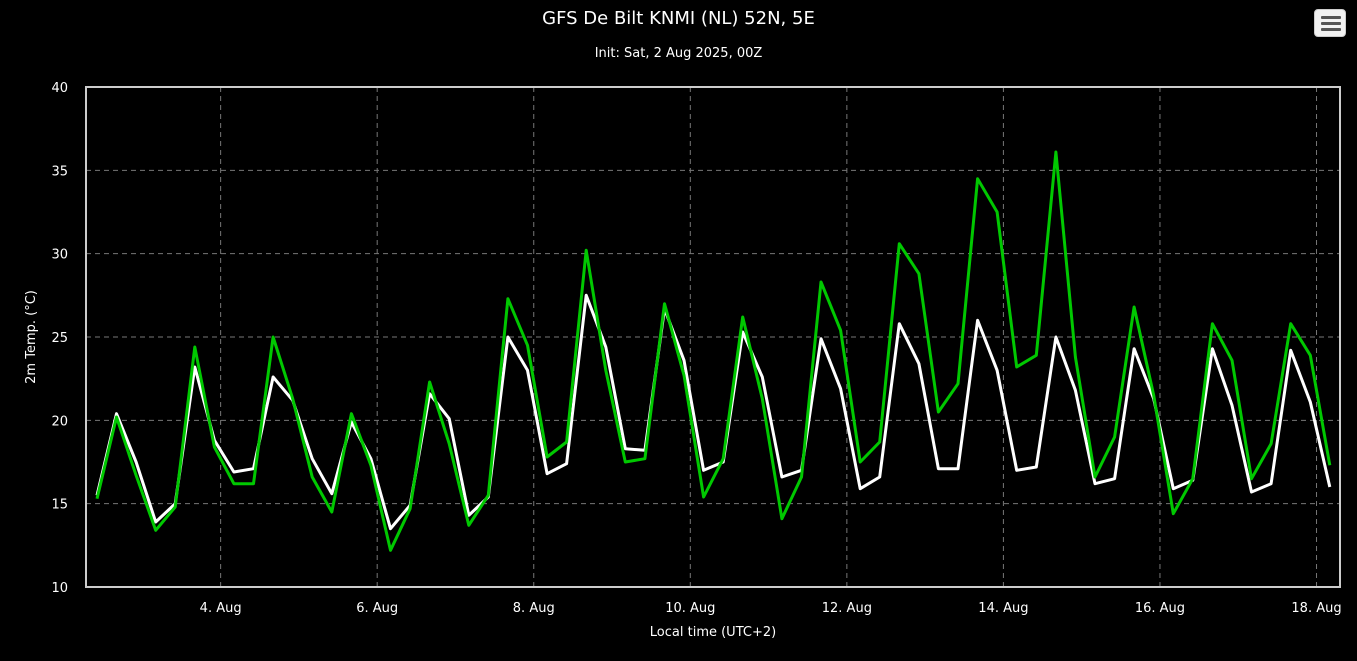 The image size is (1357, 661). I want to click on chart-title: GFS De Bilt KNMI (NL) 52N, 5E, so click(678, 18).